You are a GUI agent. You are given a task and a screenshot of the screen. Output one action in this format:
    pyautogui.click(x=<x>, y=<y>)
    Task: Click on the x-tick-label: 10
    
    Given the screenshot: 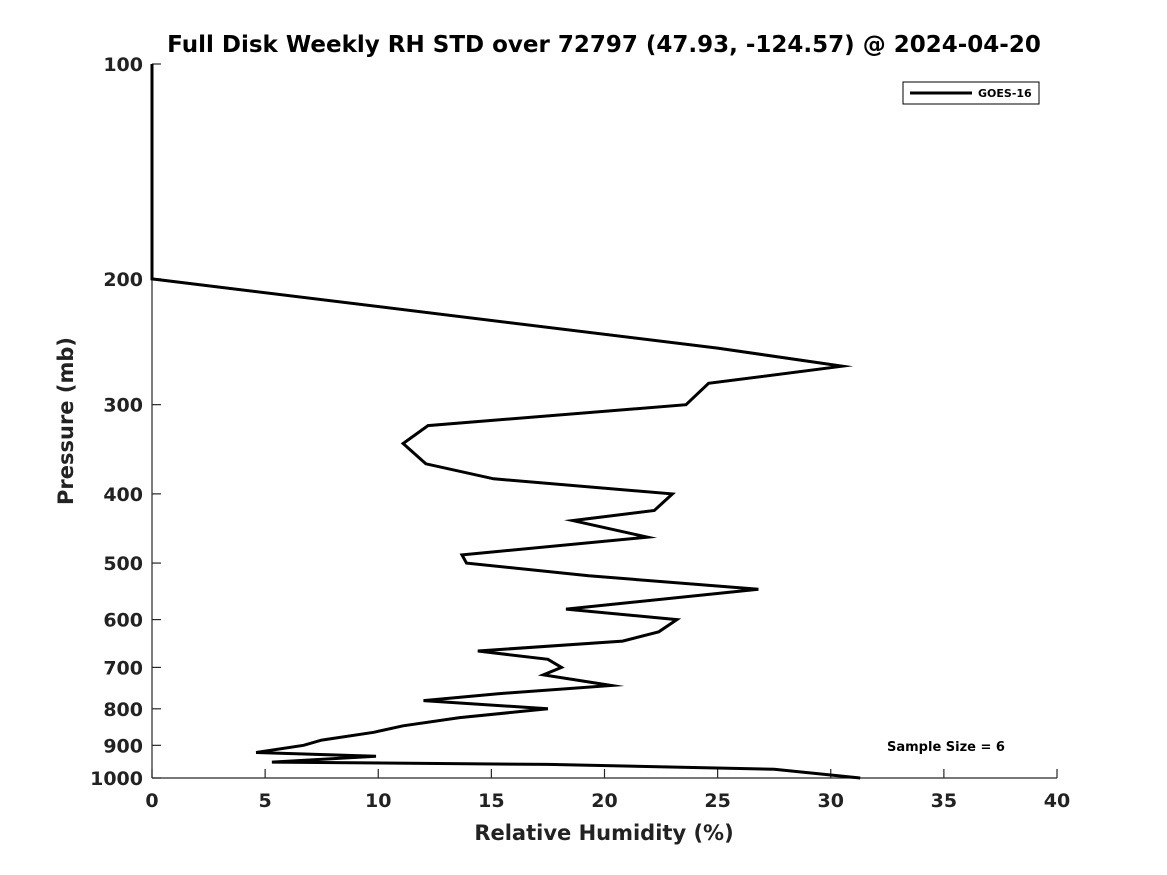 What is the action you would take?
    pyautogui.click(x=378, y=801)
    